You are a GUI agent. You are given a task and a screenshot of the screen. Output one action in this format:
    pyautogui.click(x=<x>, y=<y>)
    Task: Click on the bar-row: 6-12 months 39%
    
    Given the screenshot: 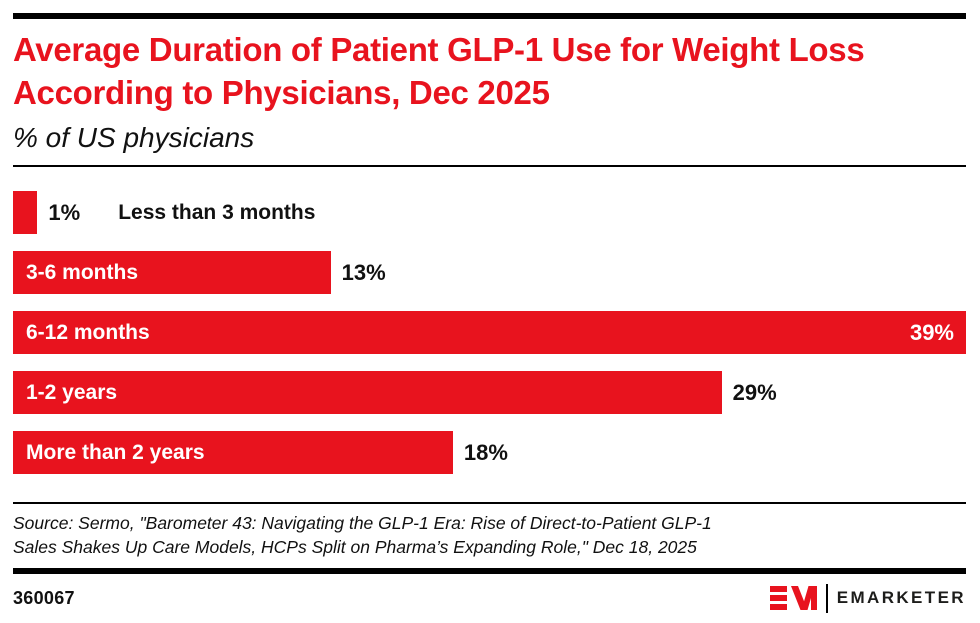 What is the action you would take?
    pyautogui.click(x=489, y=332)
    